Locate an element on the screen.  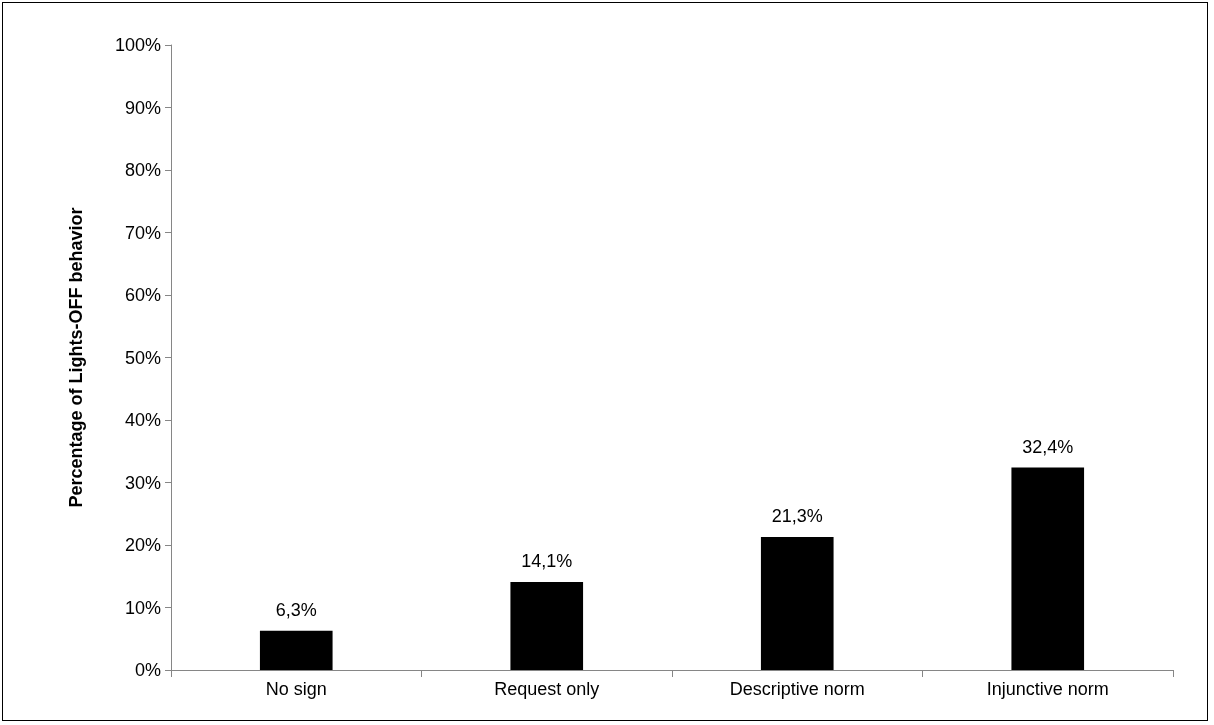
y-tick-label: 90% is located at coordinates (142, 107).